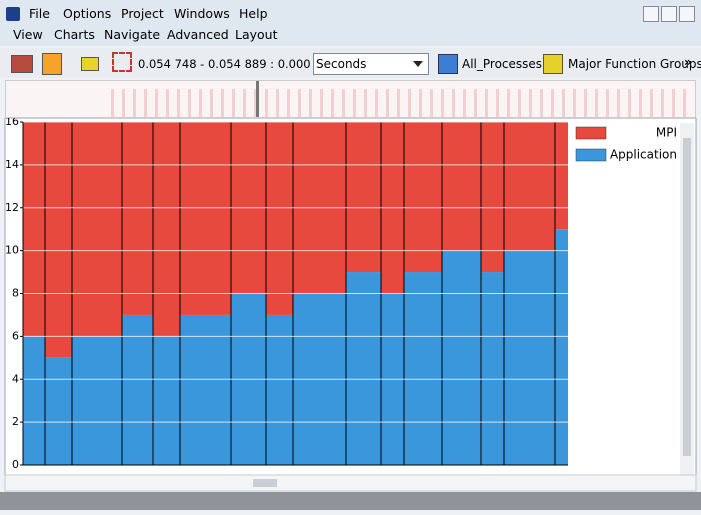  I want to click on function-group: Major Function Groups, so click(634, 64).